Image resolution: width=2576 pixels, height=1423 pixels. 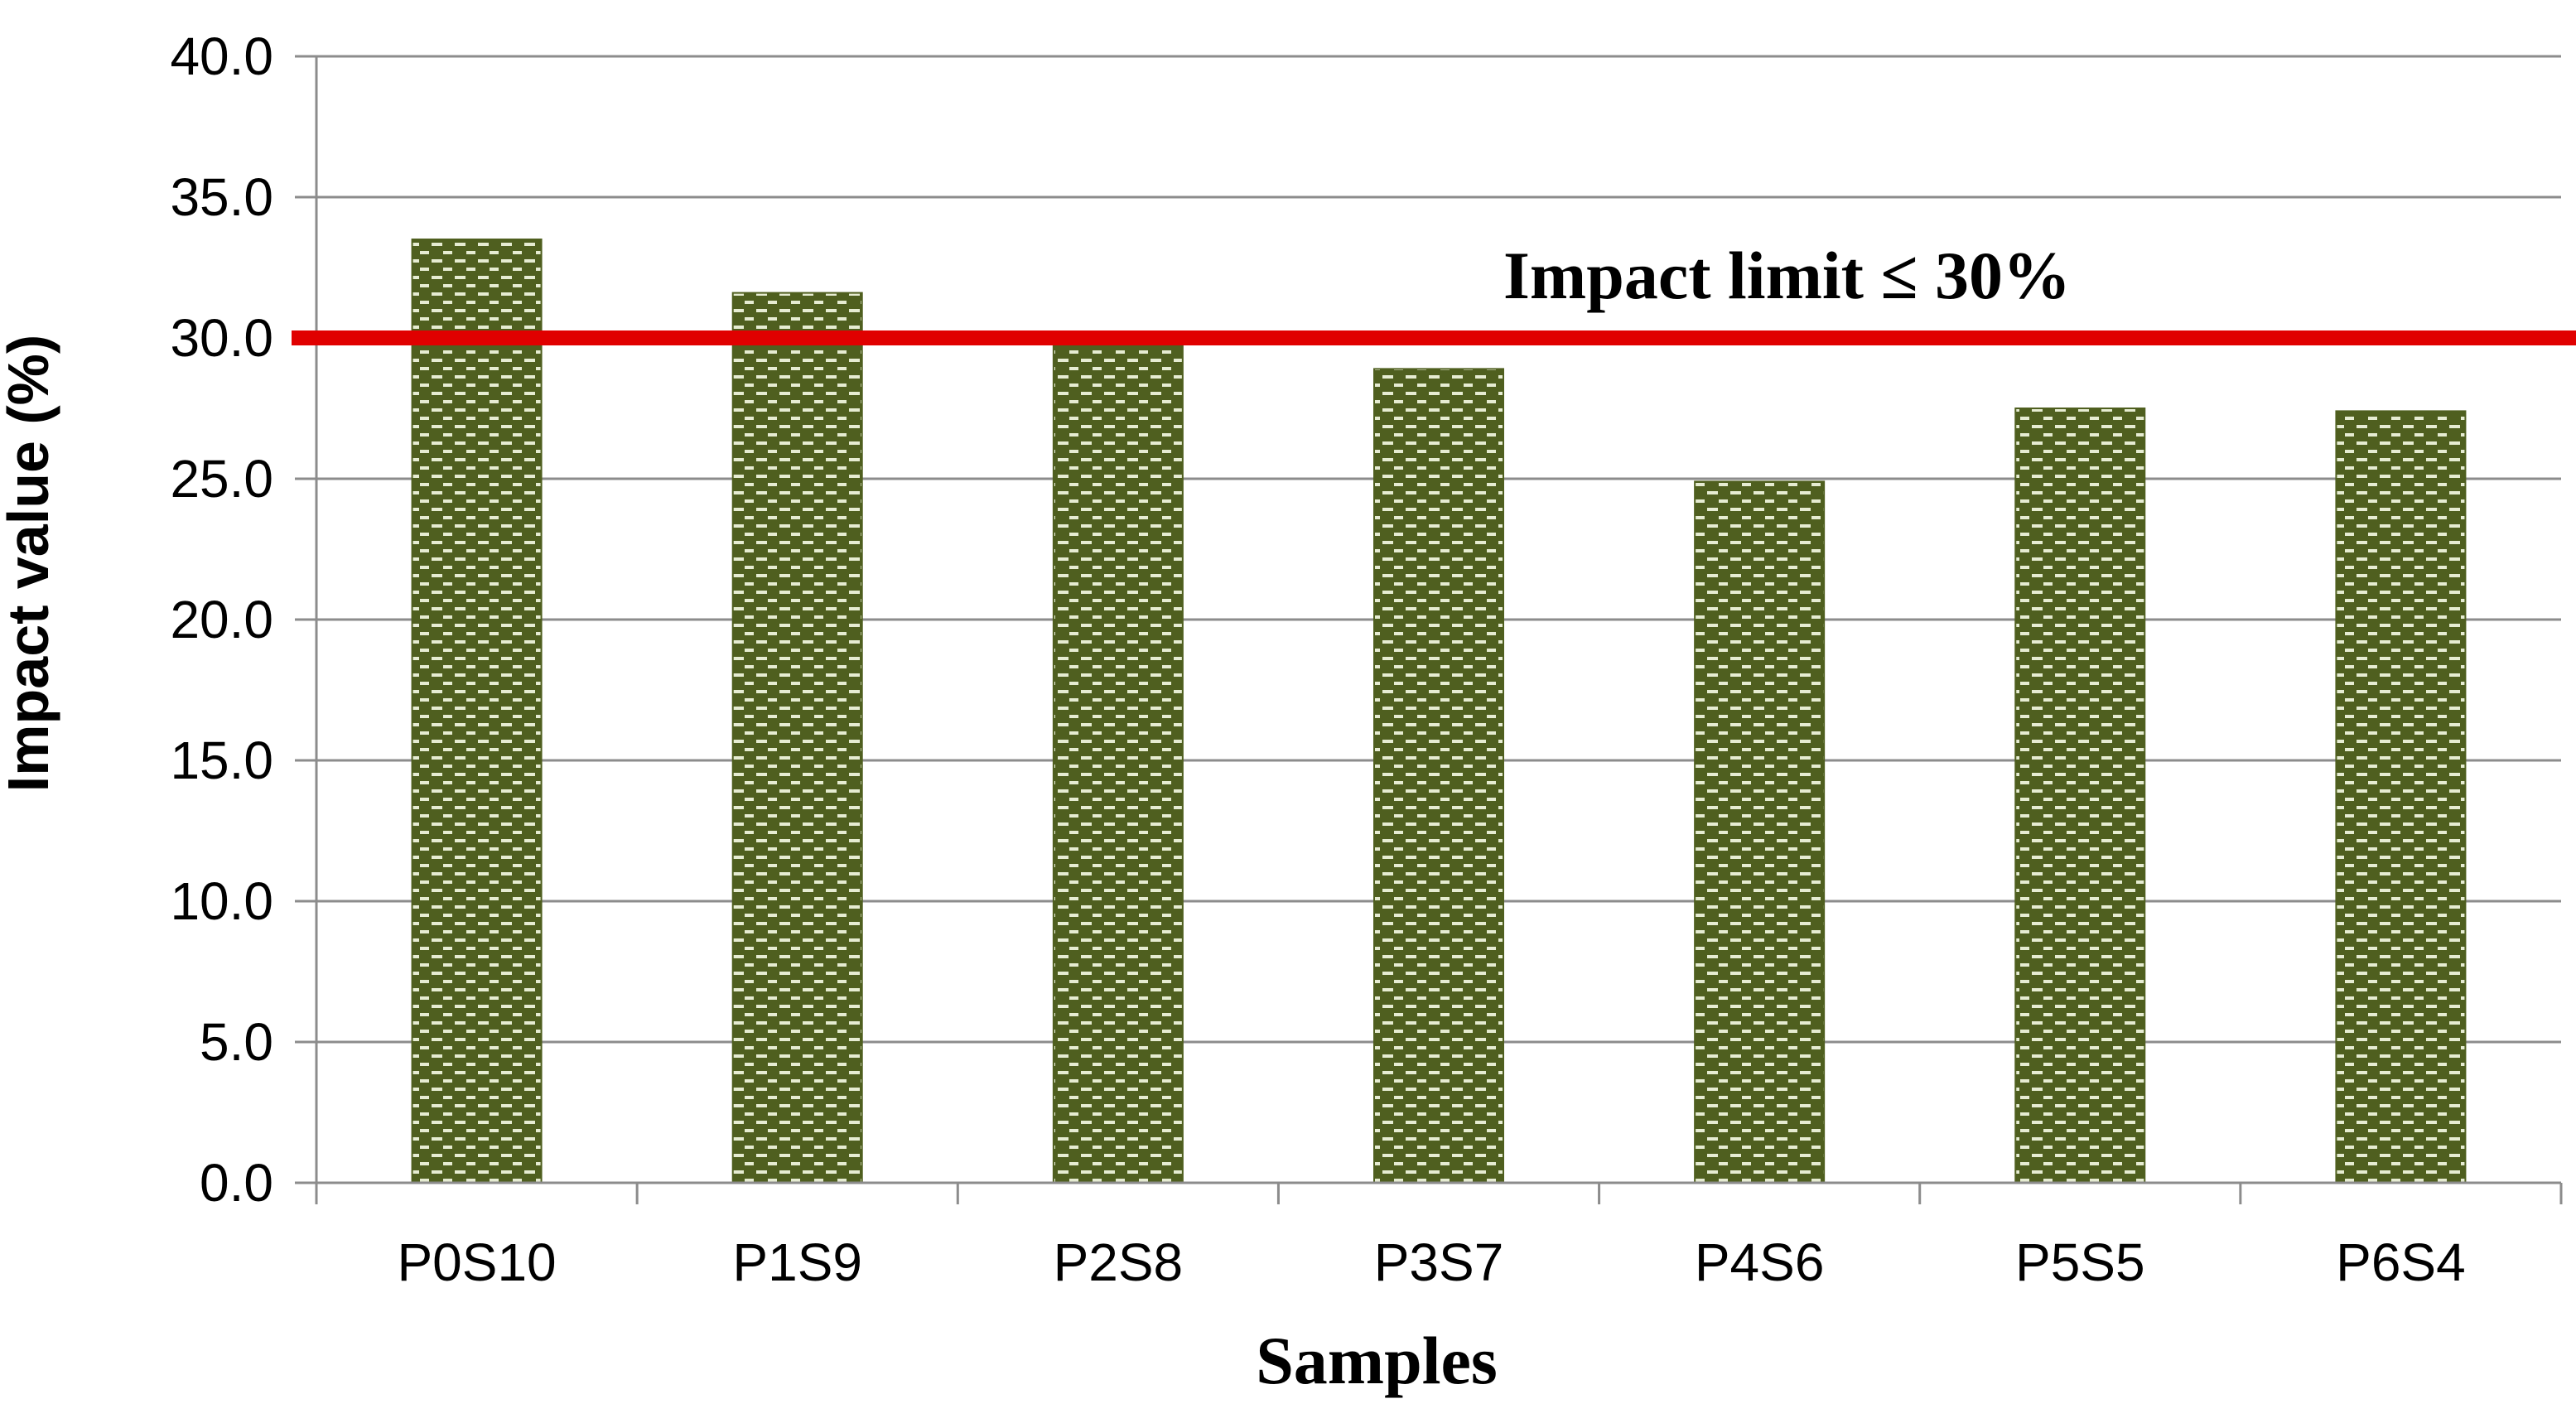 What do you see at coordinates (2401, 1262) in the screenshot?
I see `x-tick-label: P6S4` at bounding box center [2401, 1262].